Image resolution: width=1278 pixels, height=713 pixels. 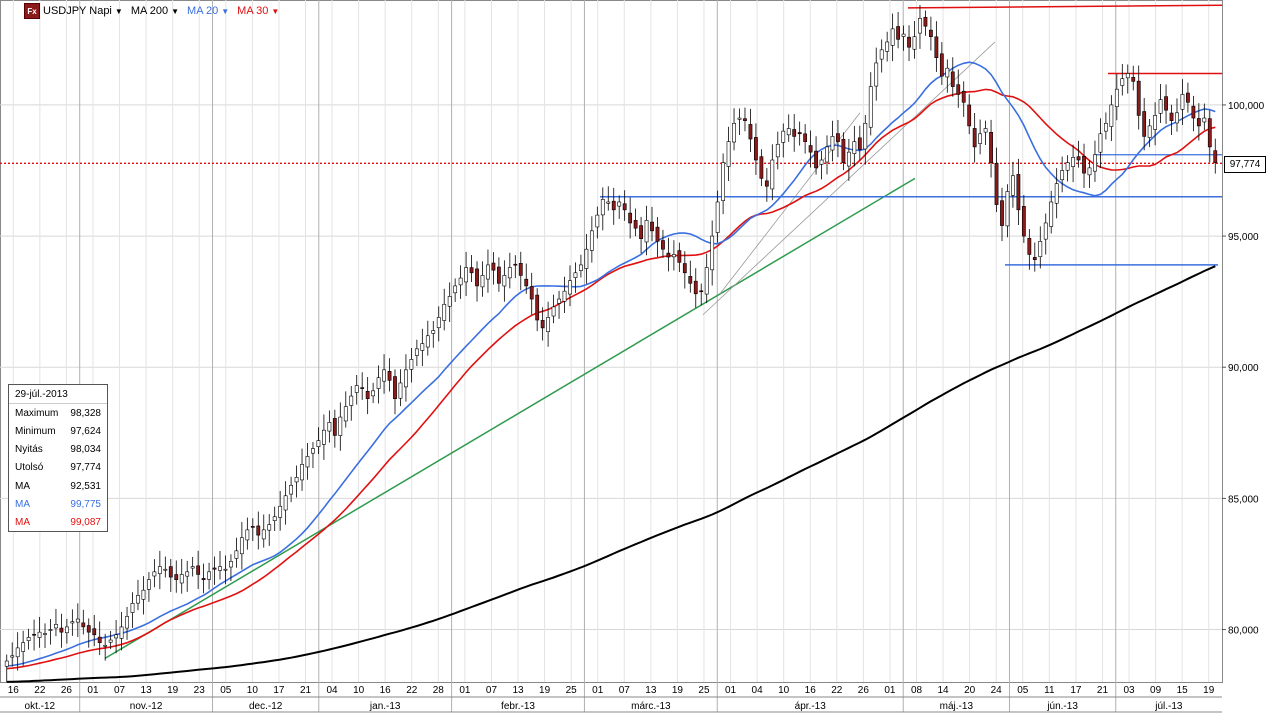 I want to click on x-tick-label: 19, so click(x=173, y=690).